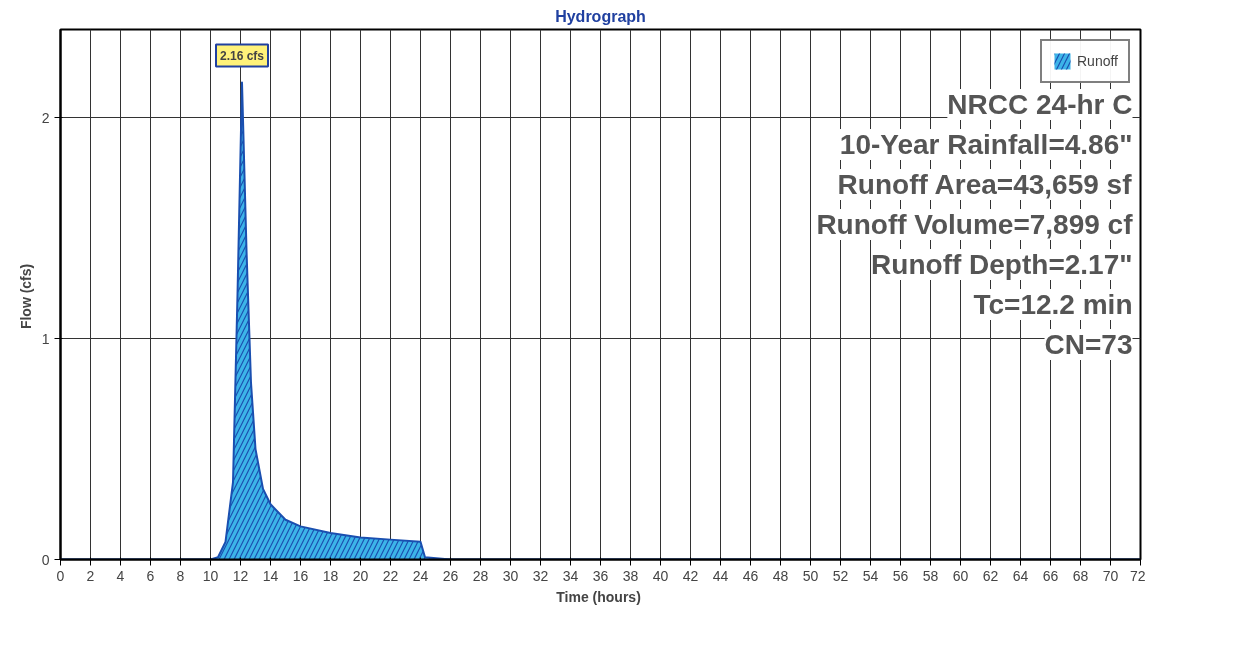 This screenshot has width=1239, height=656. Describe the element at coordinates (1080, 575) in the screenshot. I see `x-tick-label: 68` at that location.